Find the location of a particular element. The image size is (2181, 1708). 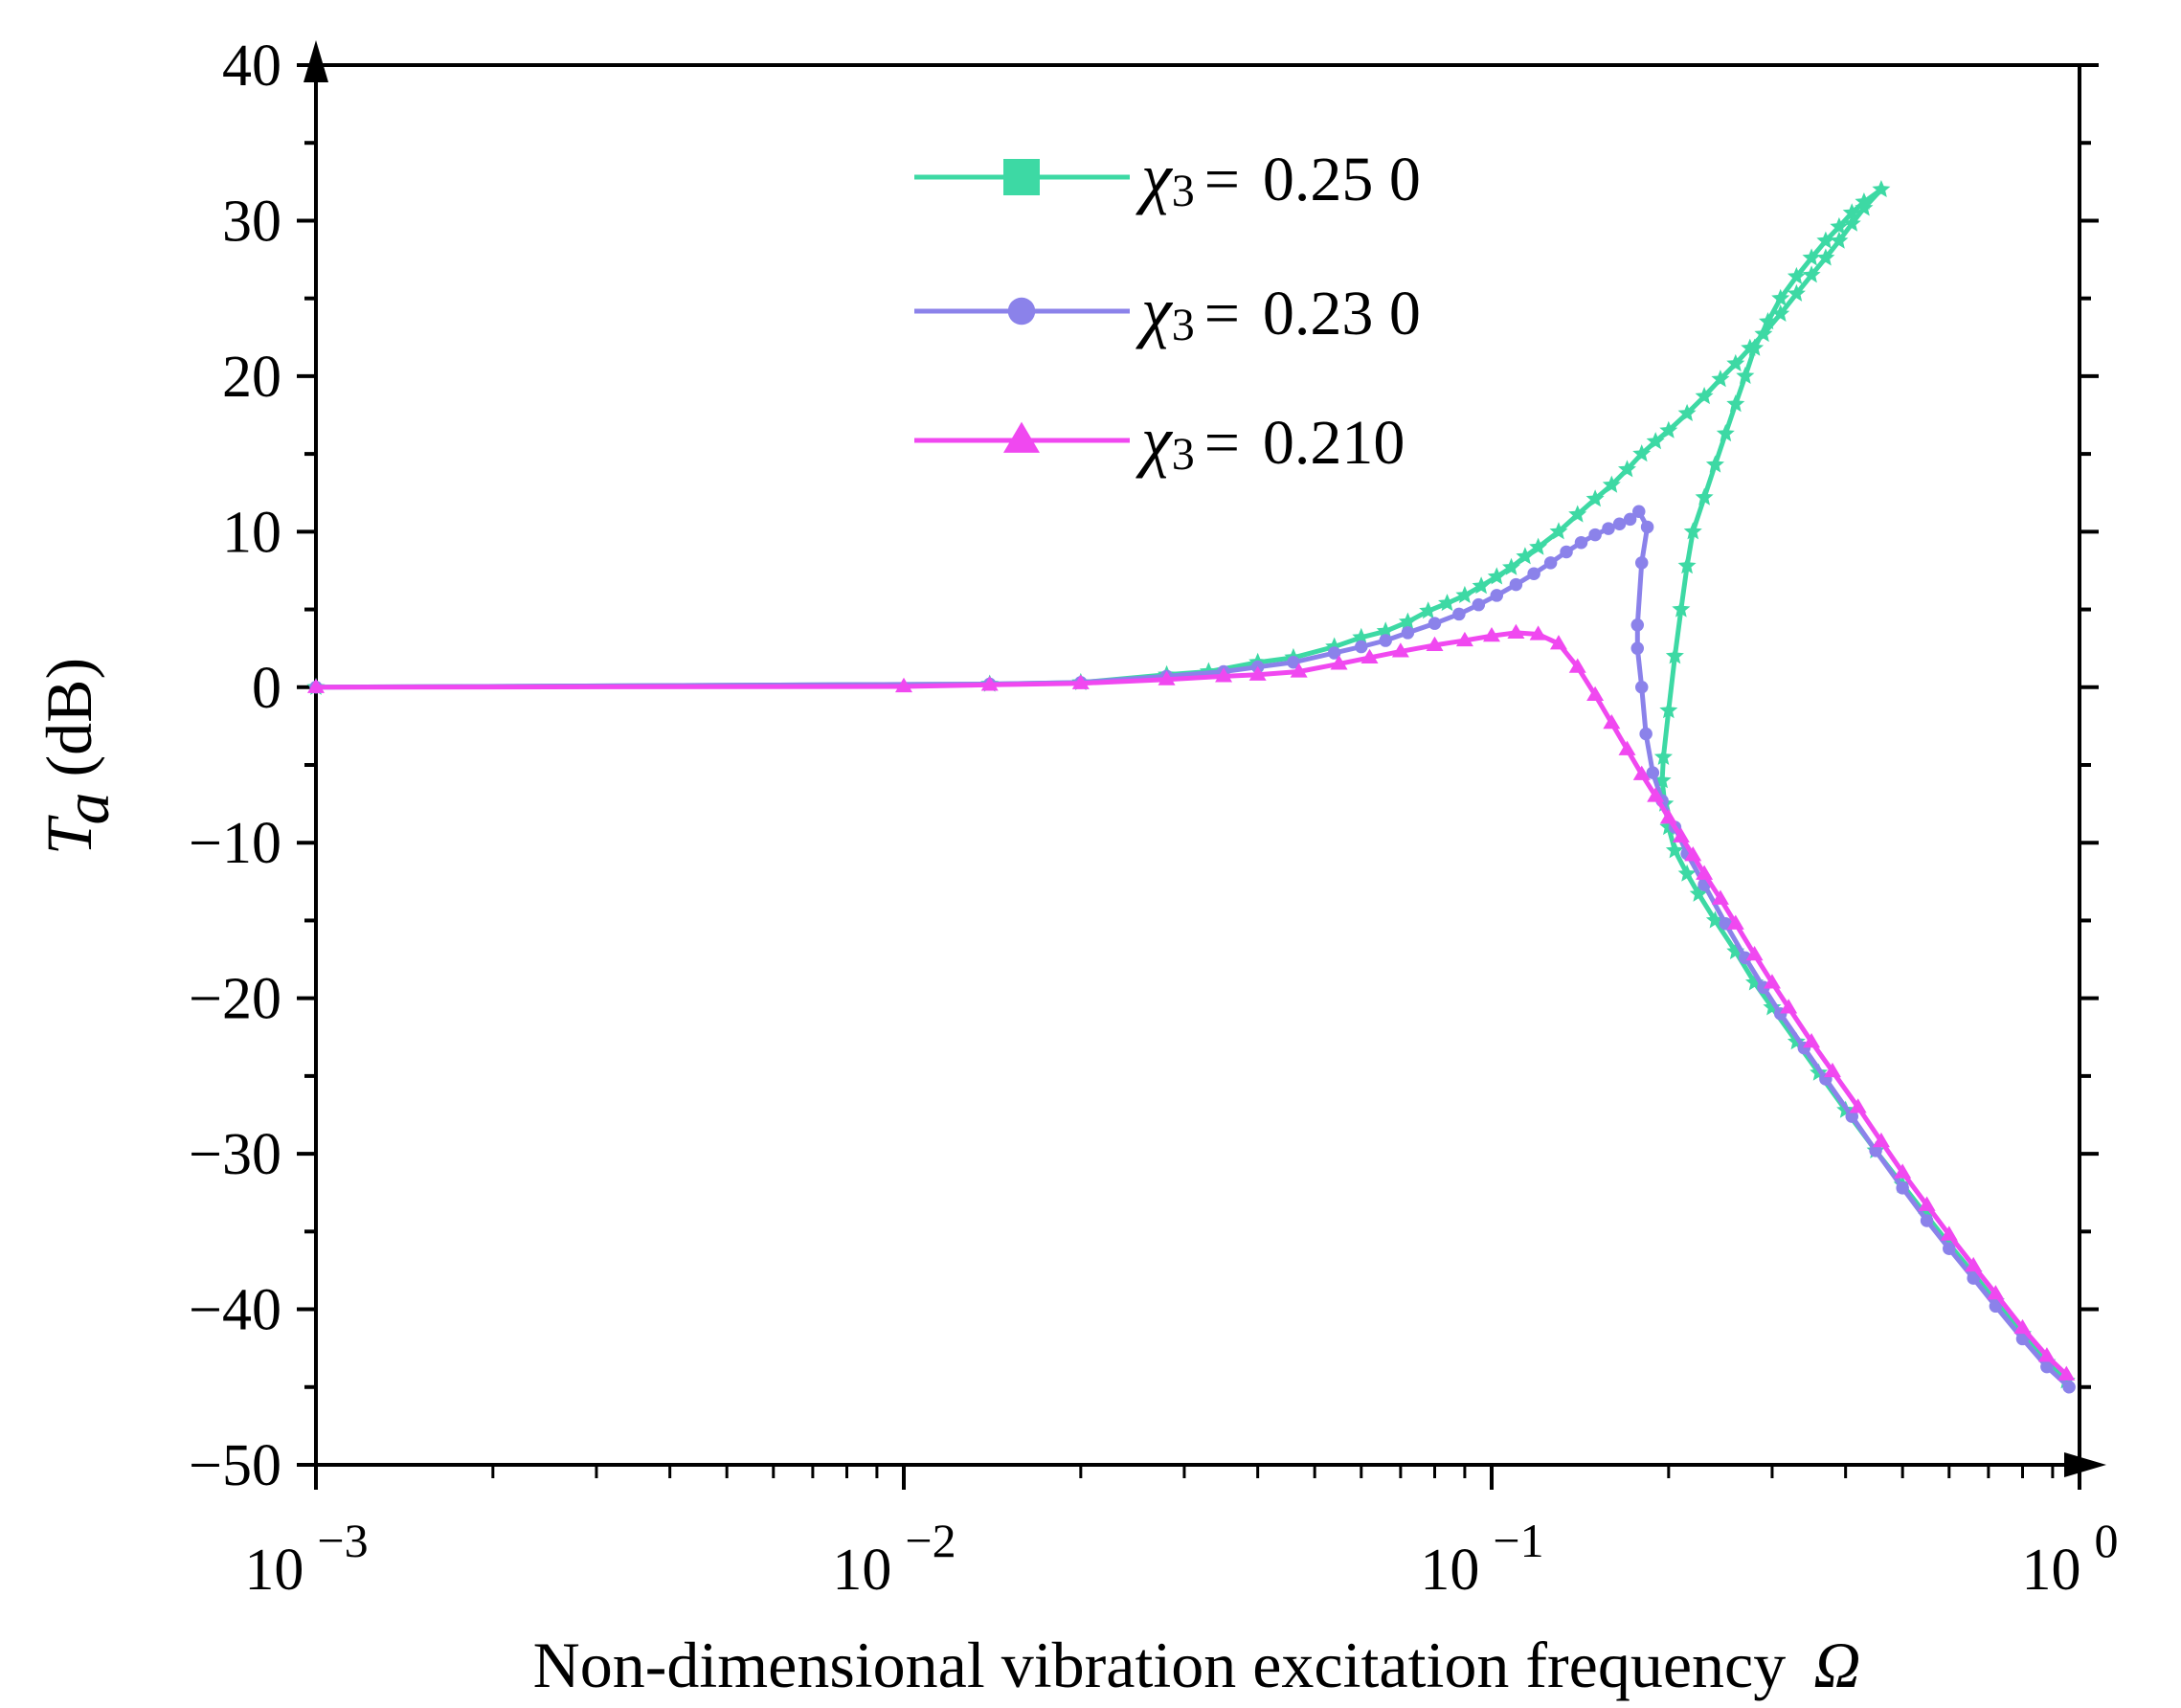

legend-label: χ3 = 0.25 0 is located at coordinates (1278, 177).